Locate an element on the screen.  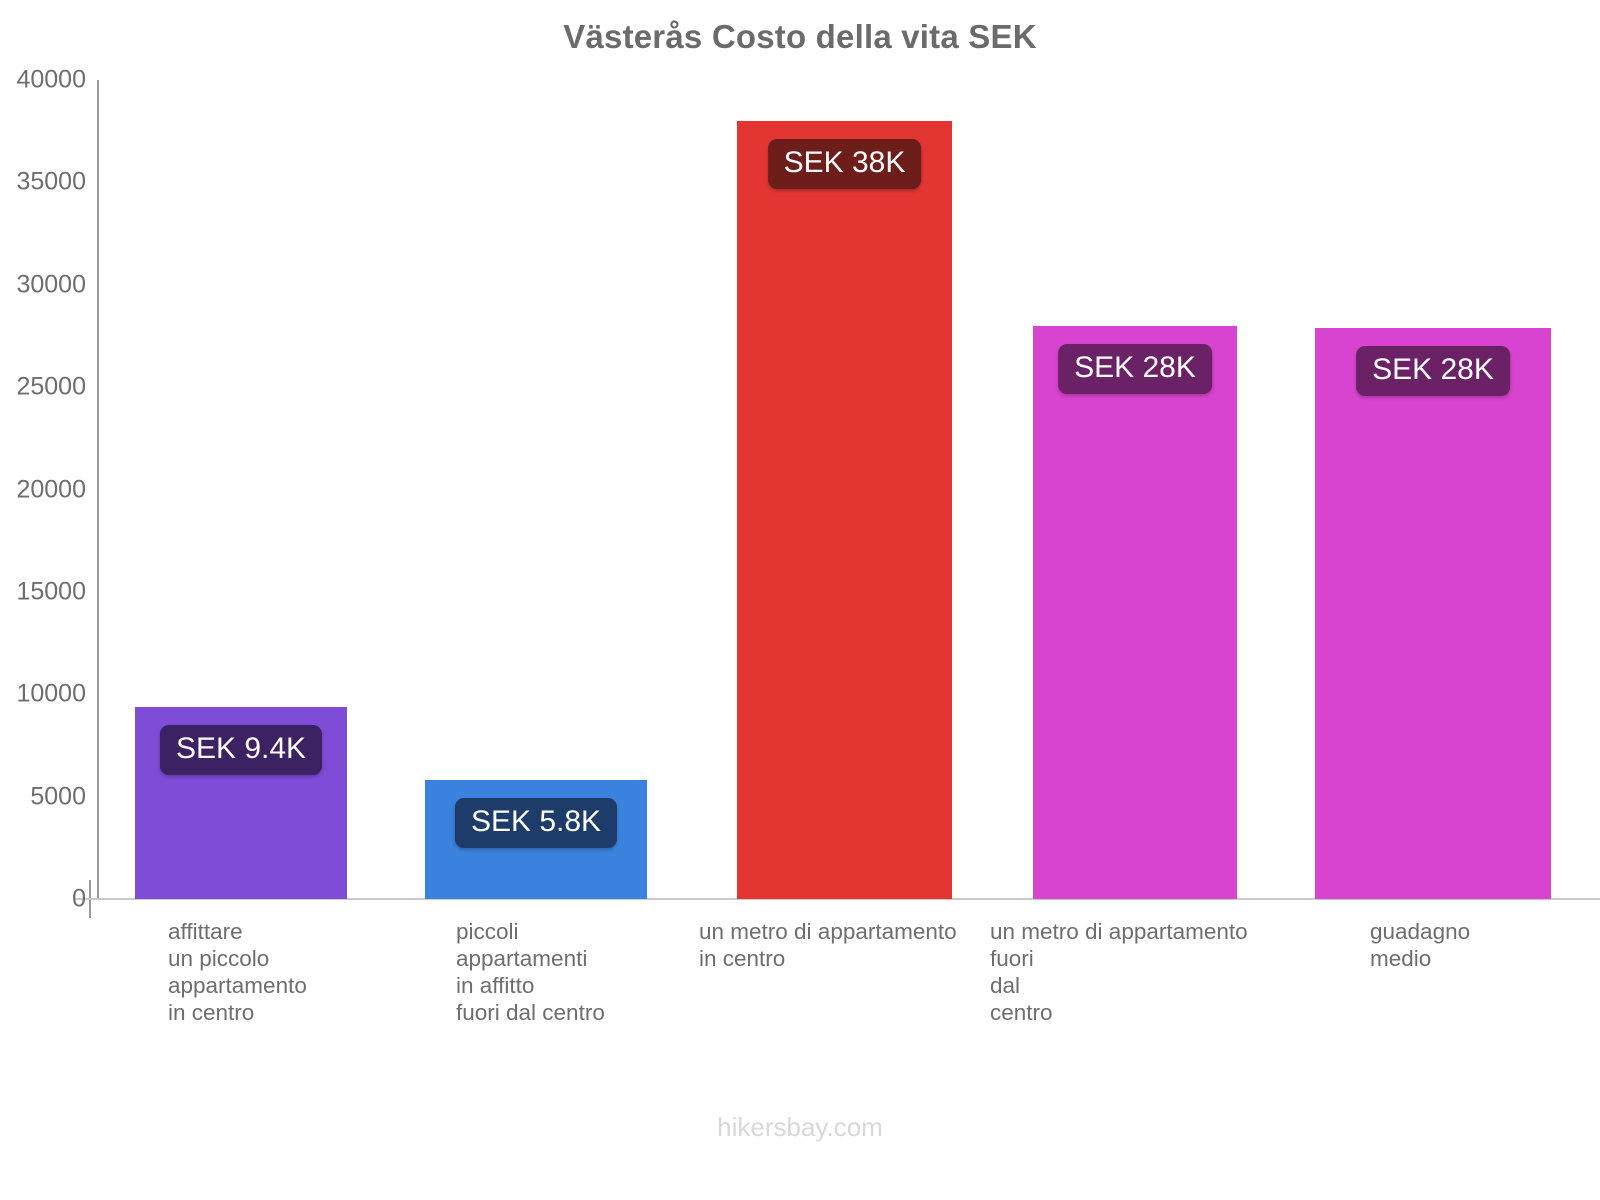
bar-un-metro-di-appartamento-in-centro: SEK 38K is located at coordinates (844, 489).